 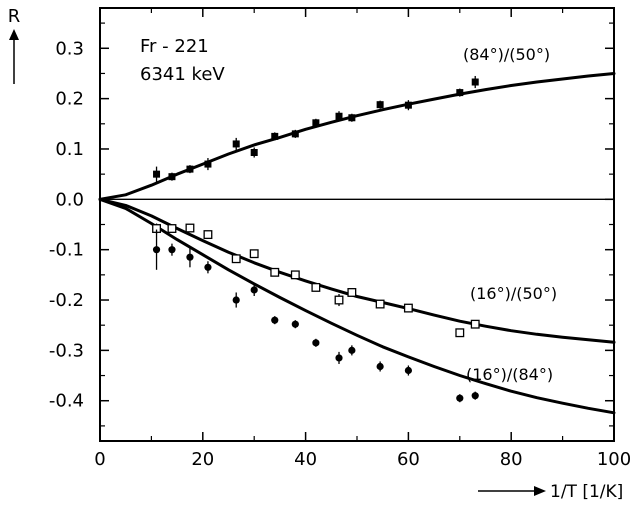 I want to click on y-axis-arrow-head, so click(x=14, y=34).